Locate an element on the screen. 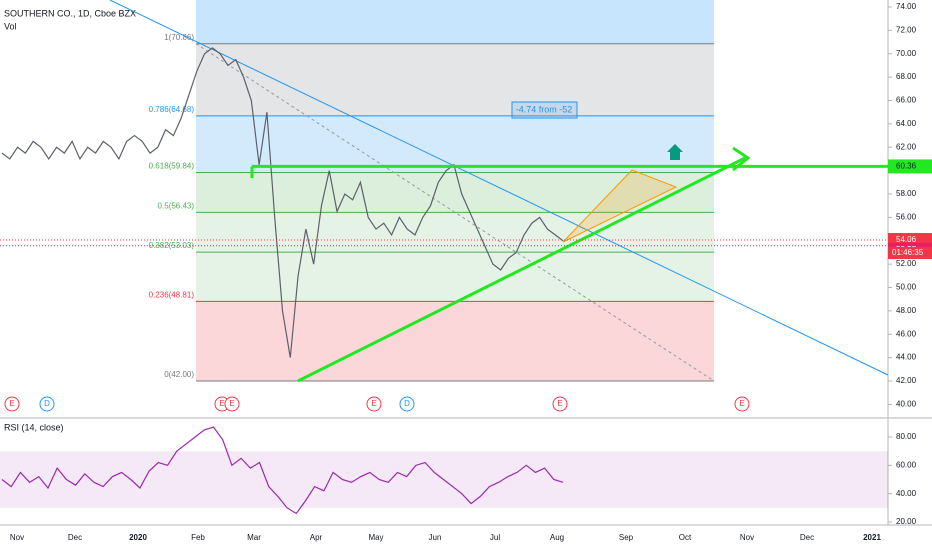 The width and height of the screenshot is (932, 550). fib-label: 0.5(56.43) is located at coordinates (176, 205).